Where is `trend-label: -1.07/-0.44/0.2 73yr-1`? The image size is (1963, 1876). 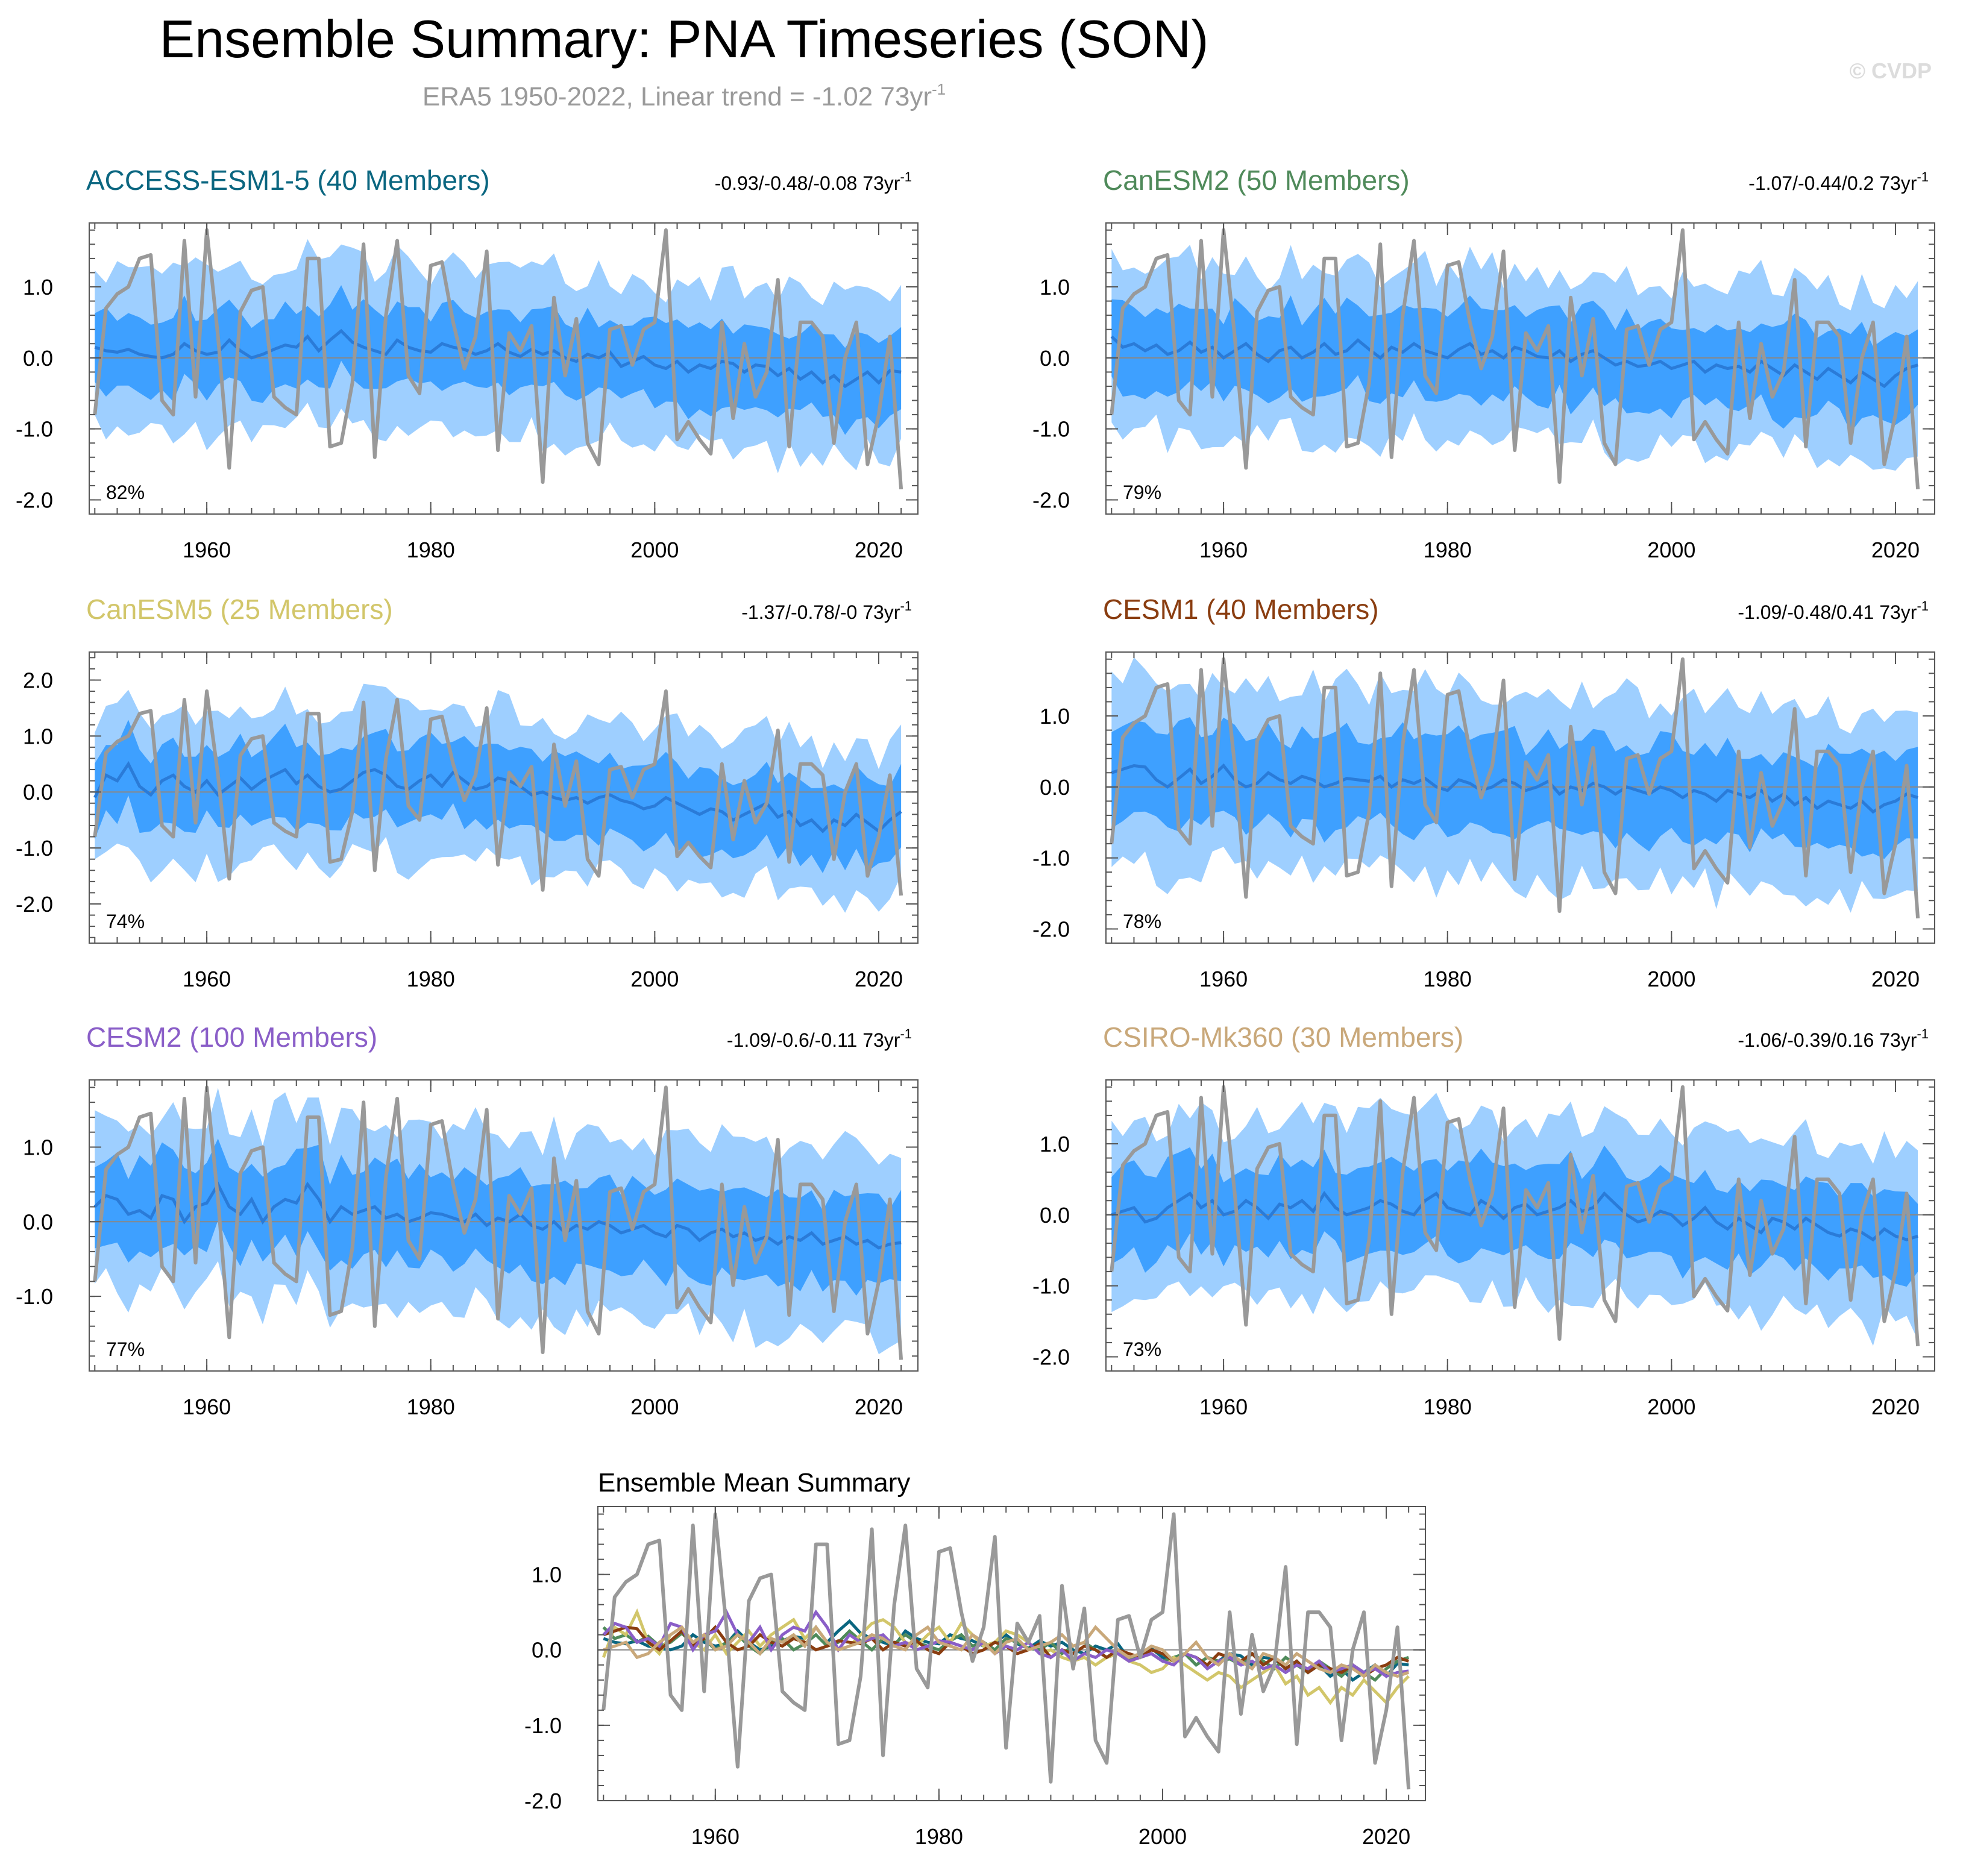 trend-label: -1.07/-0.44/0.2 73yr-1 is located at coordinates (1838, 181).